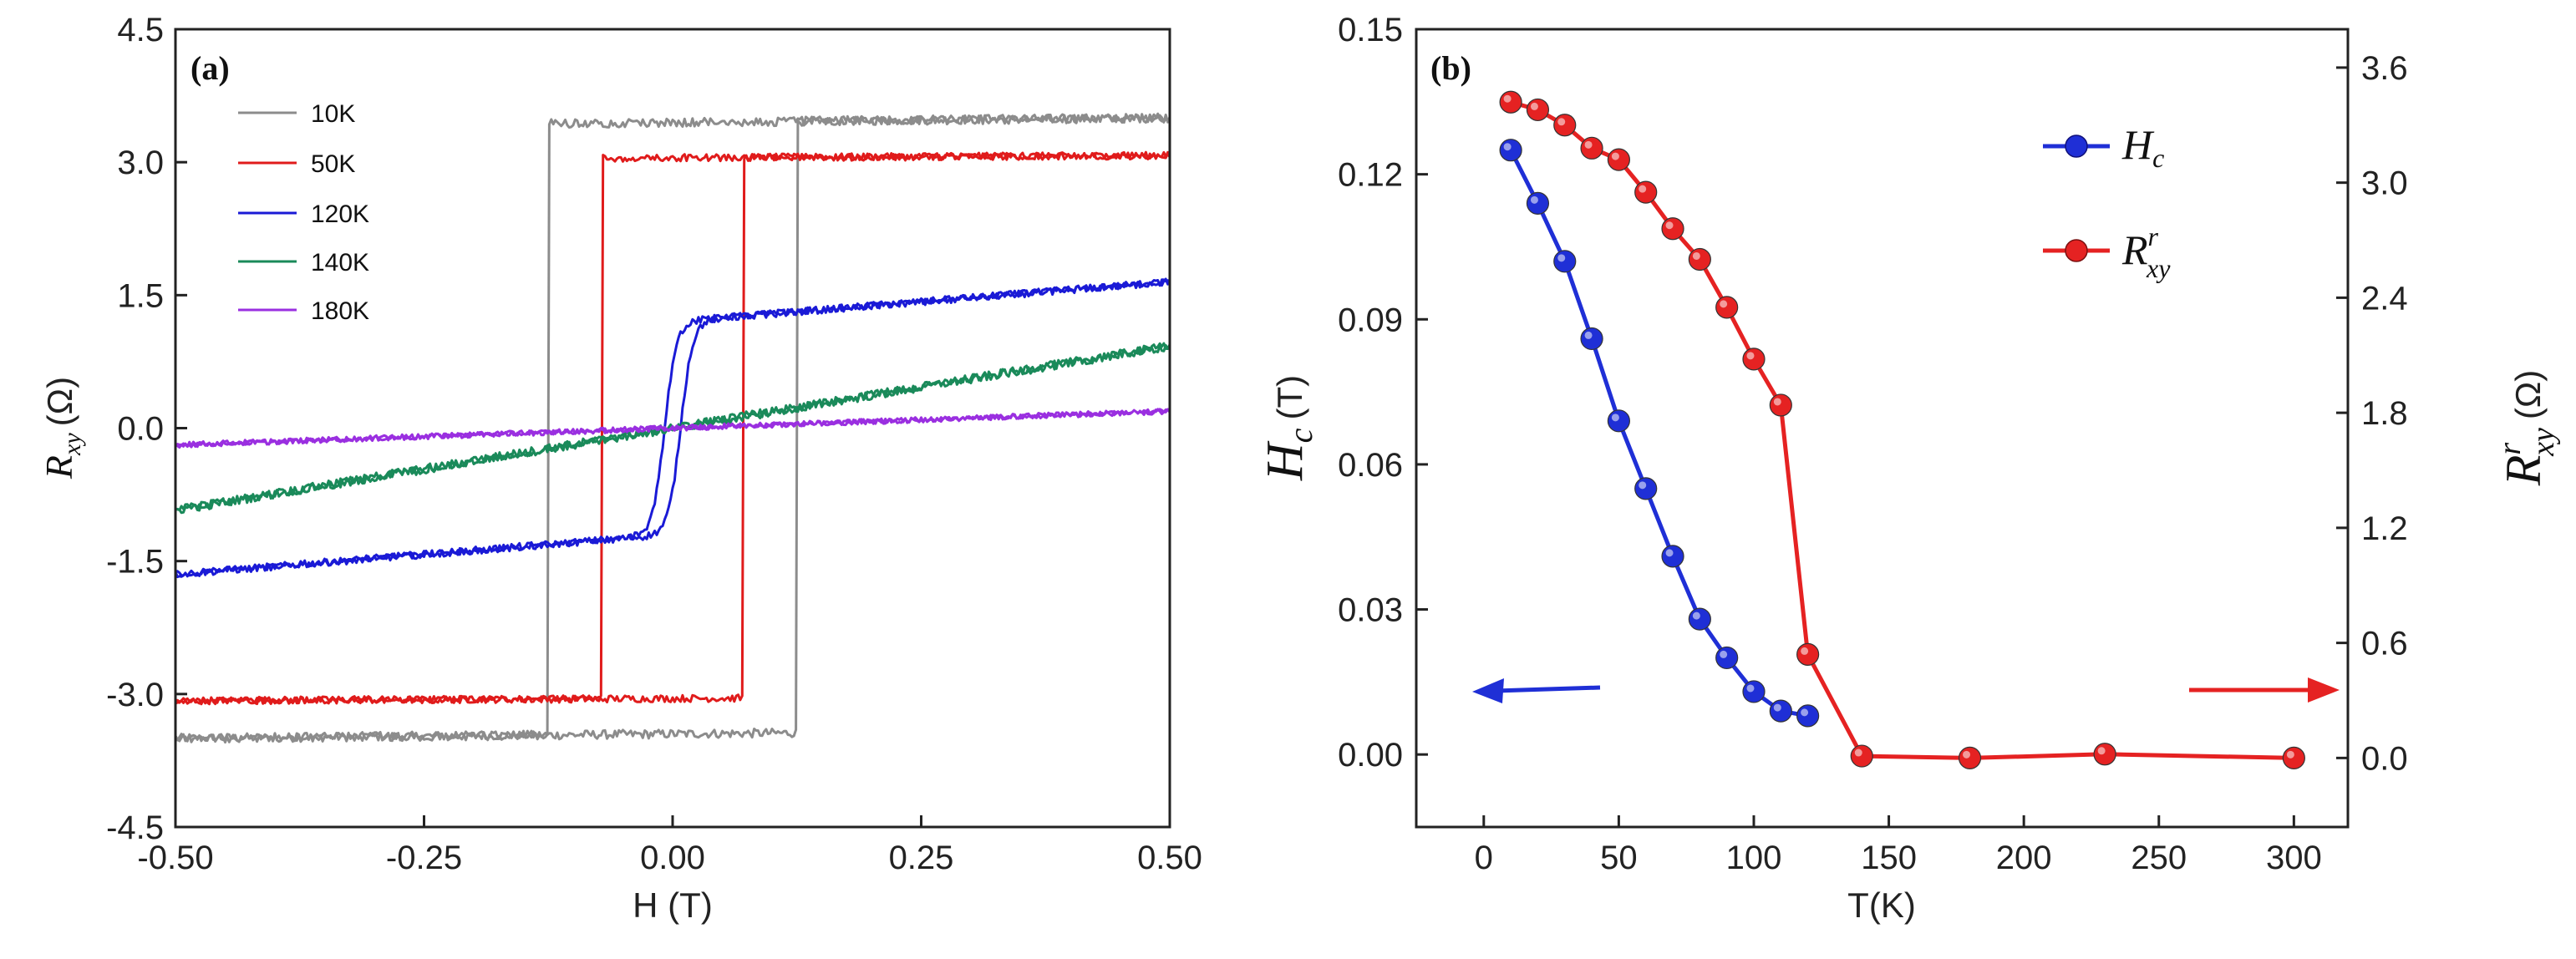  Describe the element at coordinates (2158, 268) in the screenshot. I see `legend-rxy-sub: xy` at that location.